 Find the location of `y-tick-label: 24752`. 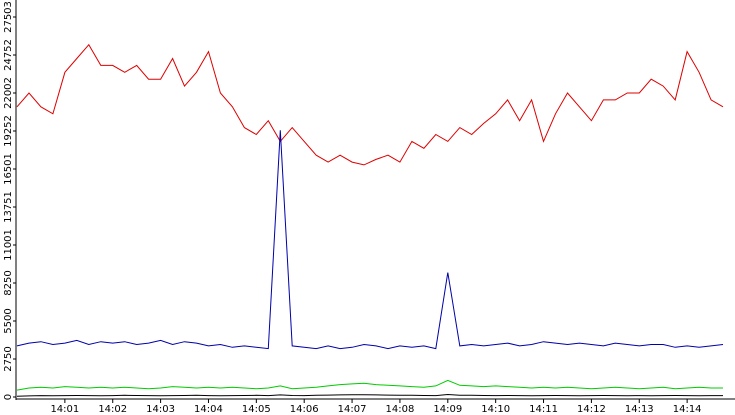

y-tick-label: 24752 is located at coordinates (8, 55).